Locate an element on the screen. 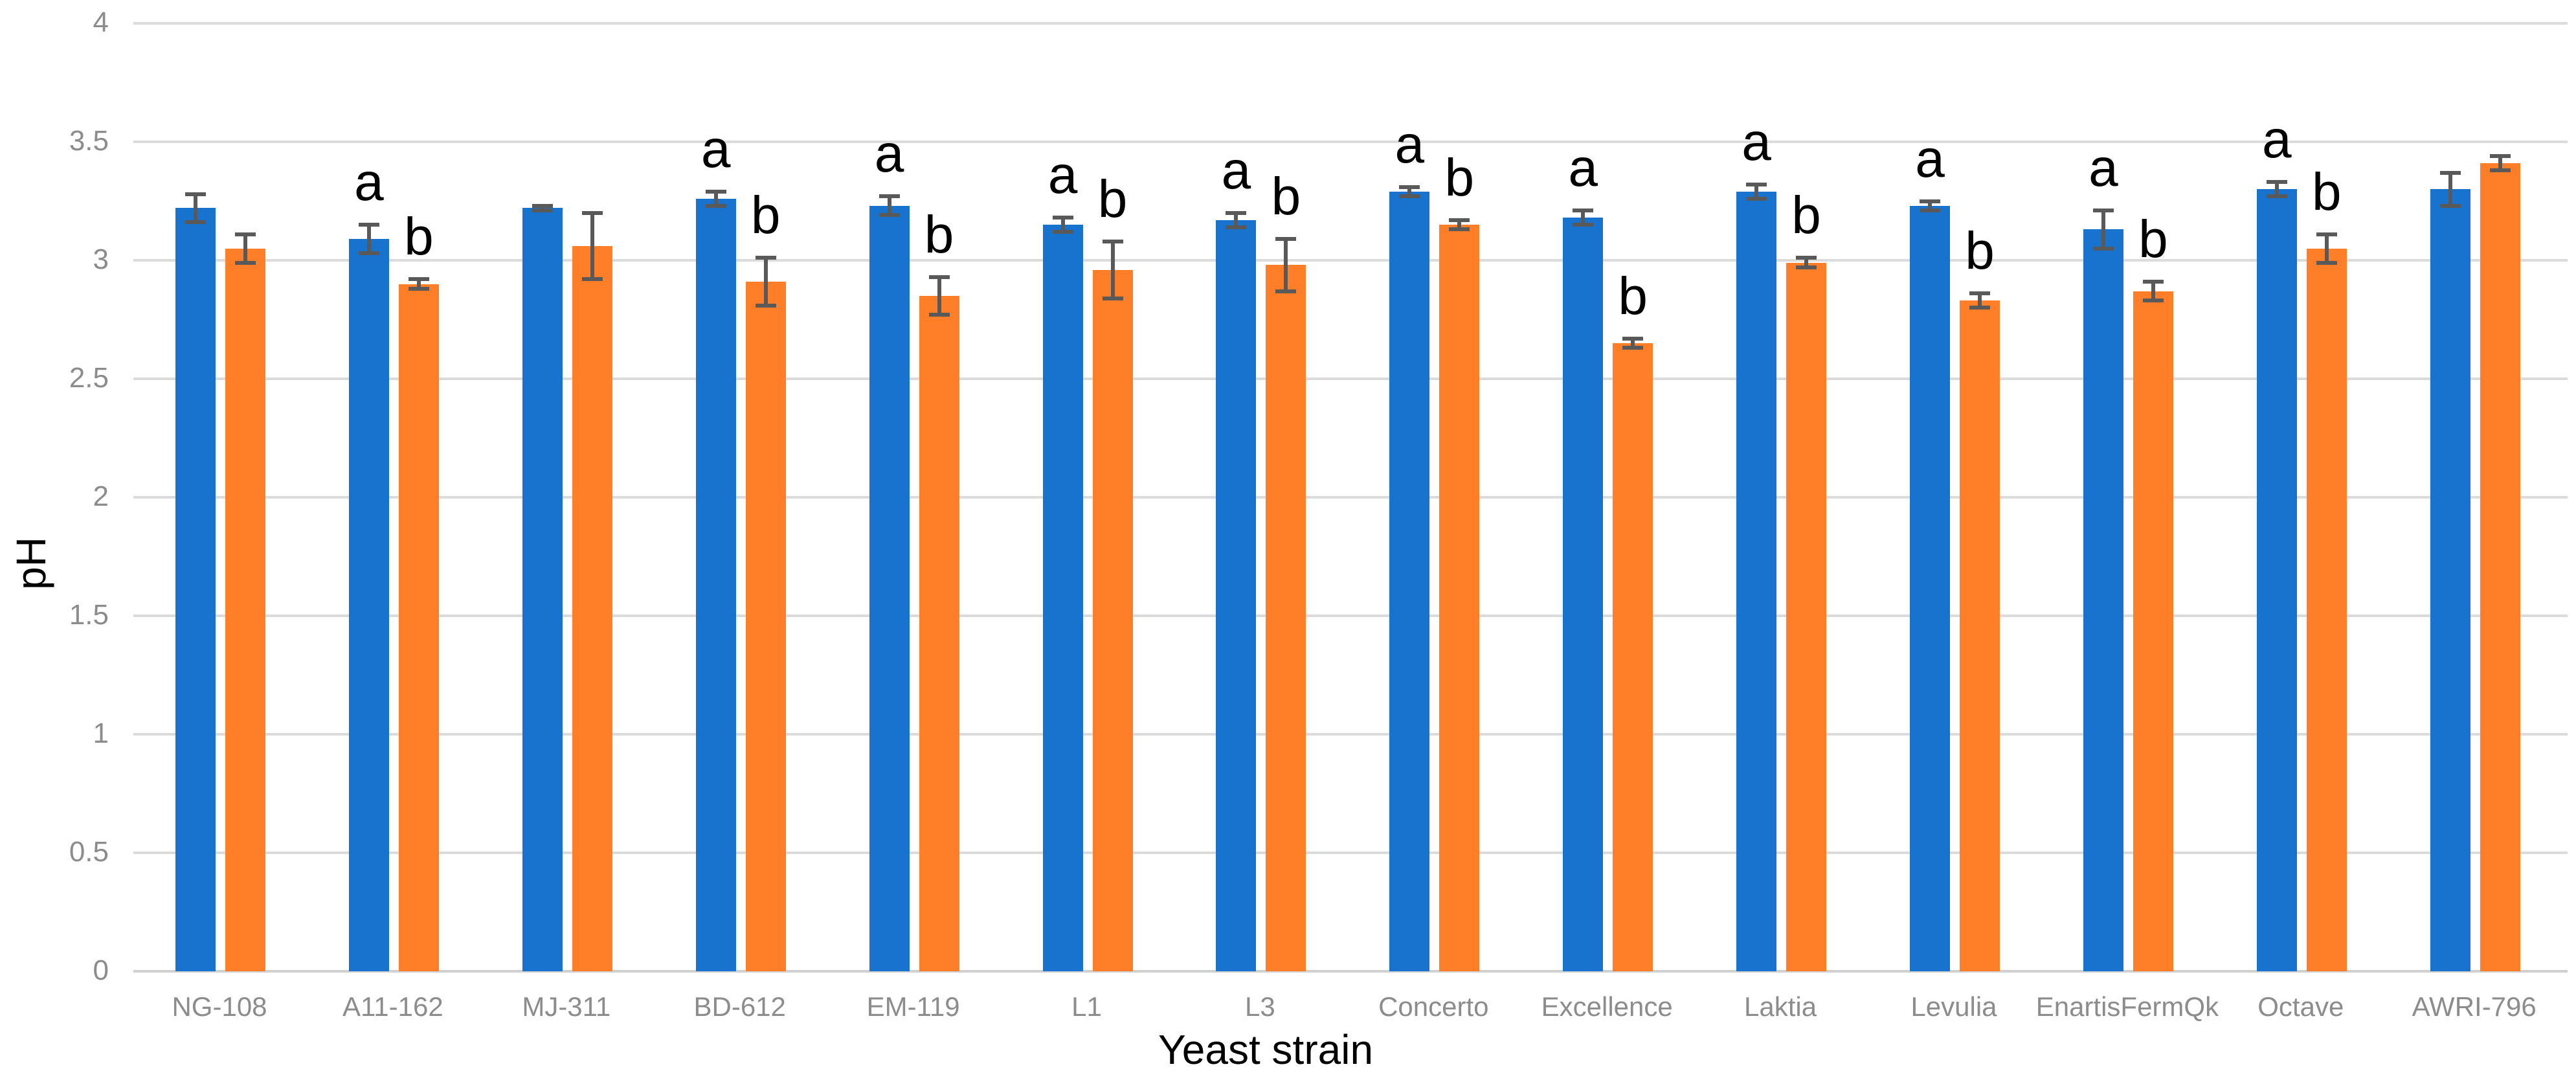  x-axis-title: Yeast strain is located at coordinates (1266, 1049).